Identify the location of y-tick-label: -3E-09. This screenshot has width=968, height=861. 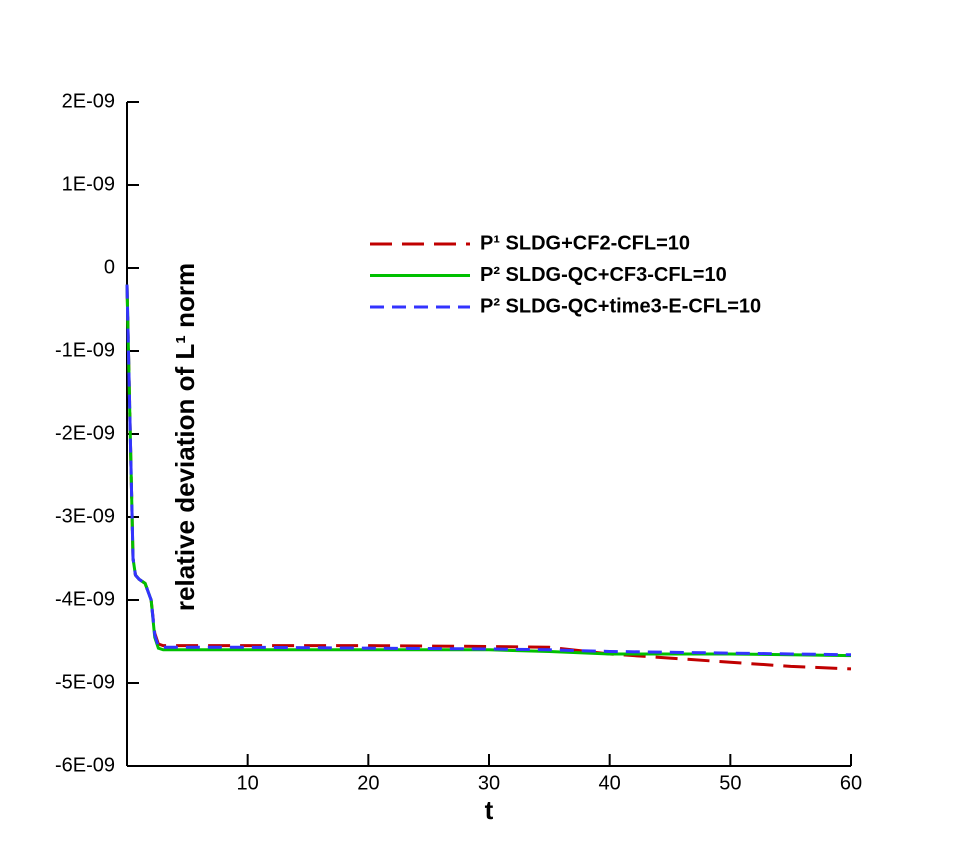
(85, 516).